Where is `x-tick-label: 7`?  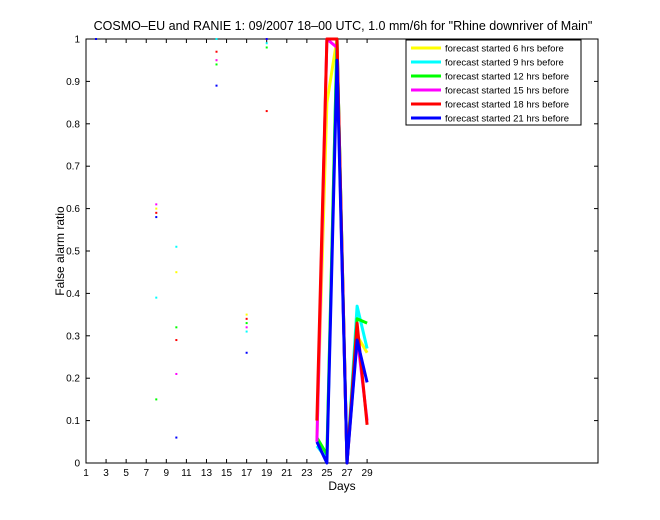 x-tick-label: 7 is located at coordinates (146, 473).